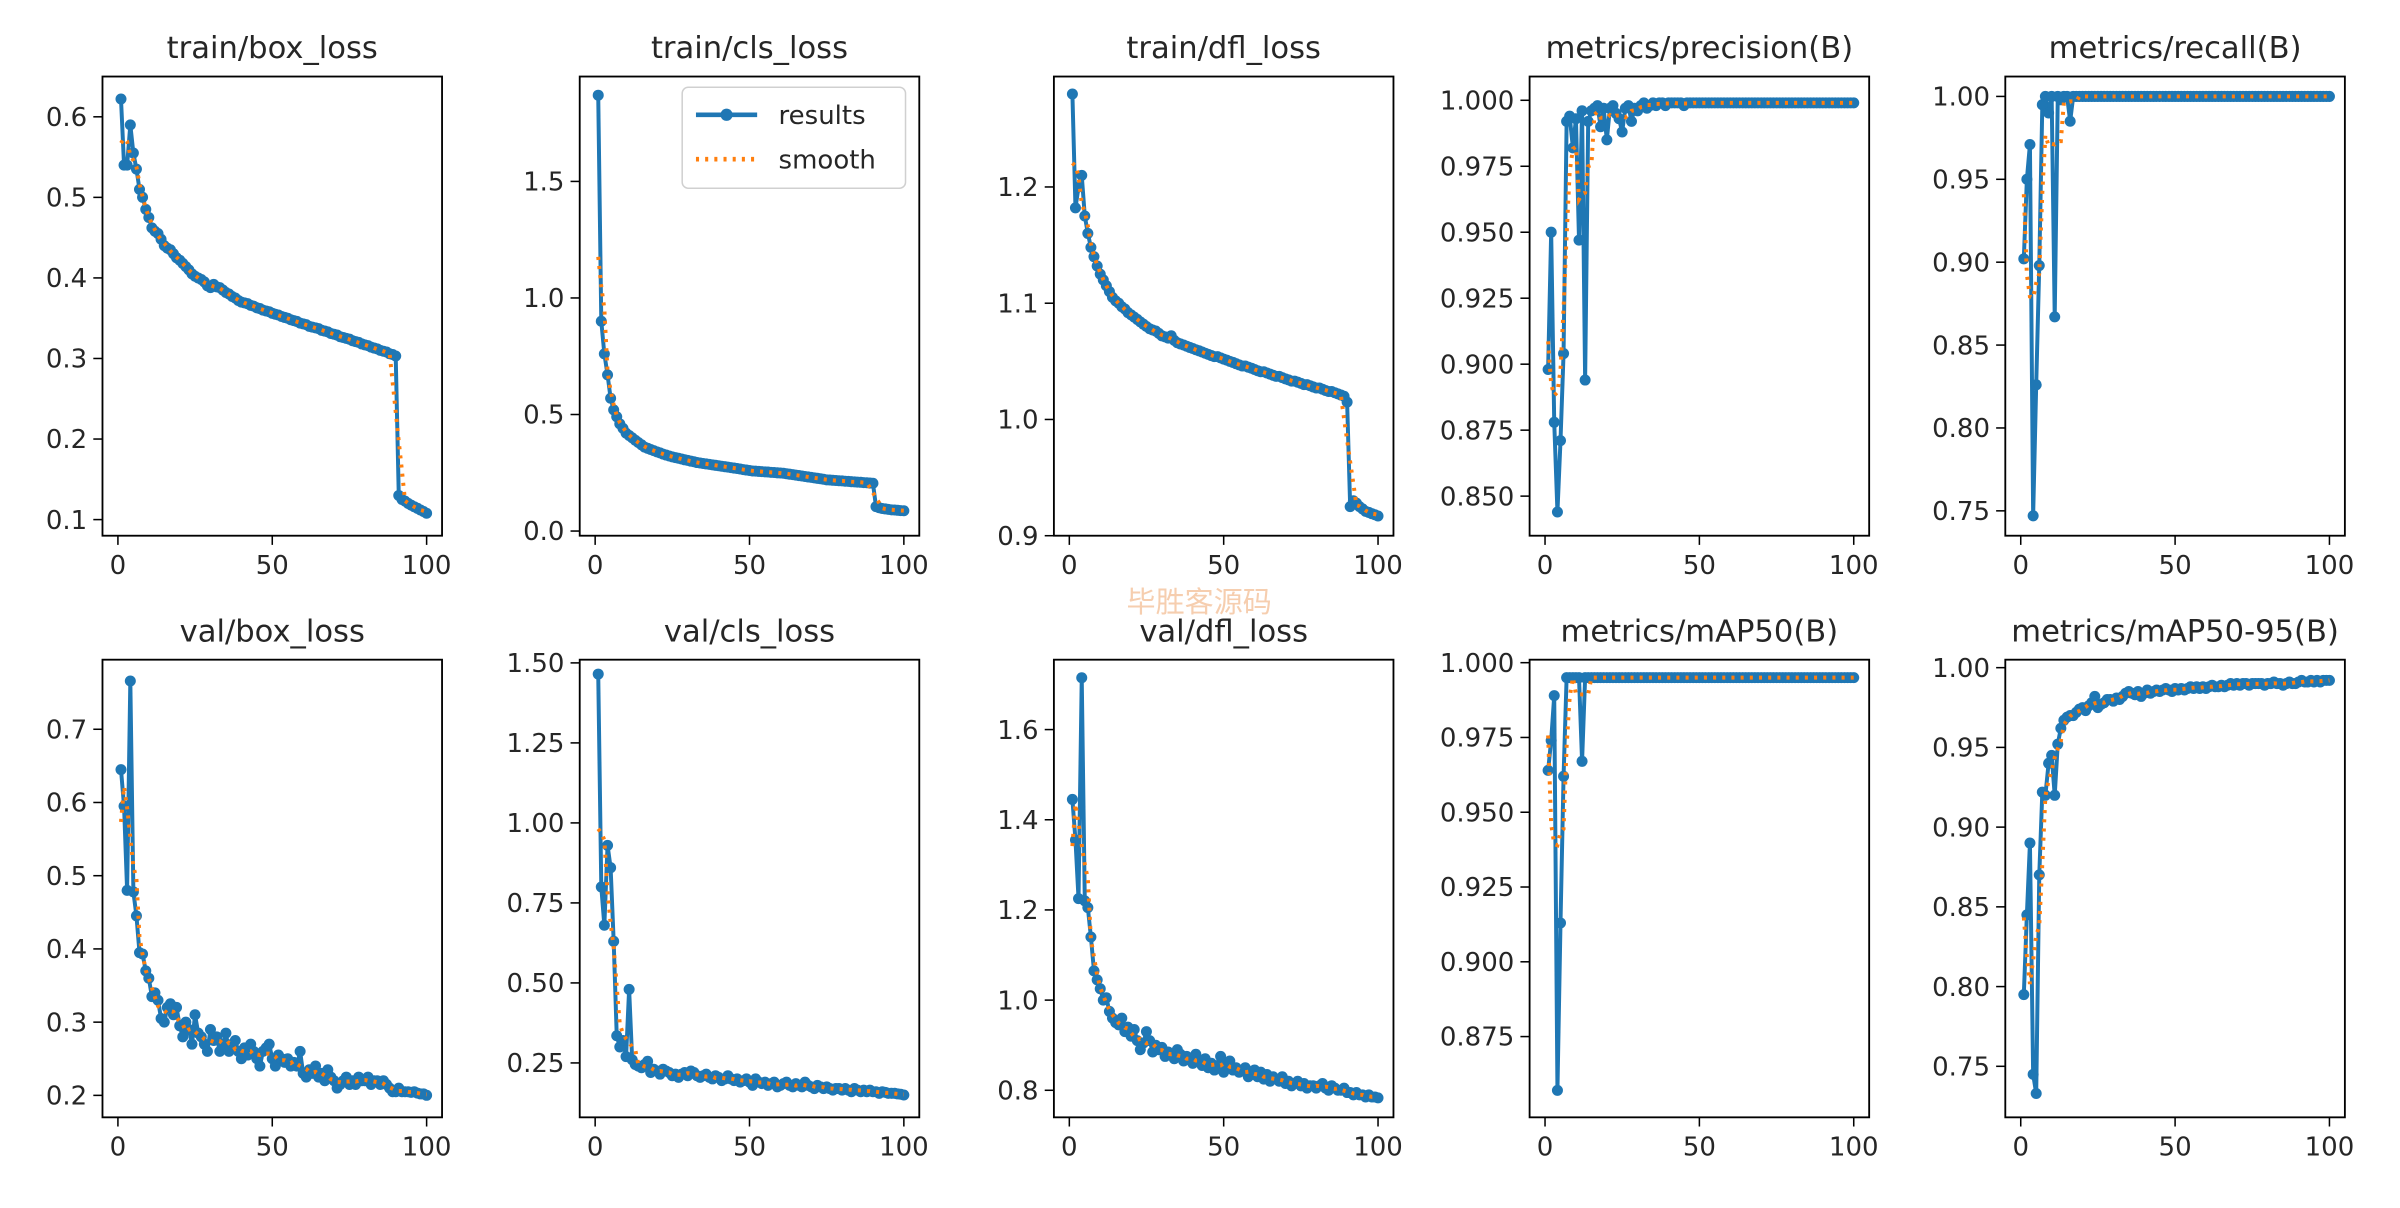  What do you see at coordinates (536, 904) in the screenshot?
I see `y-tick-label: 0.75` at bounding box center [536, 904].